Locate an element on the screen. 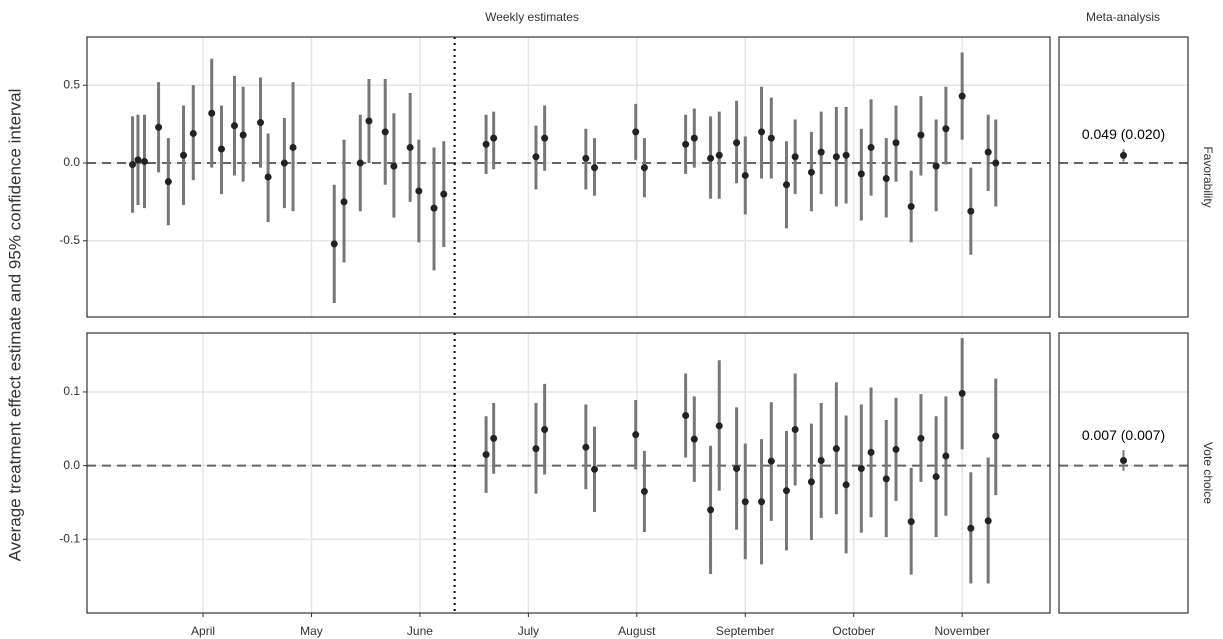 The width and height of the screenshot is (1223, 639). y-tick-label: 0.1 is located at coordinates (71, 391).